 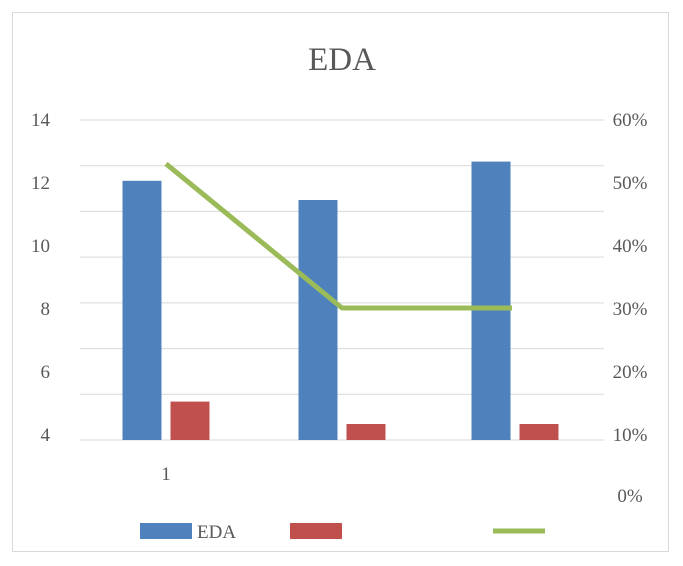 What do you see at coordinates (41, 120) in the screenshot?
I see `left-axis-tick-label: 14` at bounding box center [41, 120].